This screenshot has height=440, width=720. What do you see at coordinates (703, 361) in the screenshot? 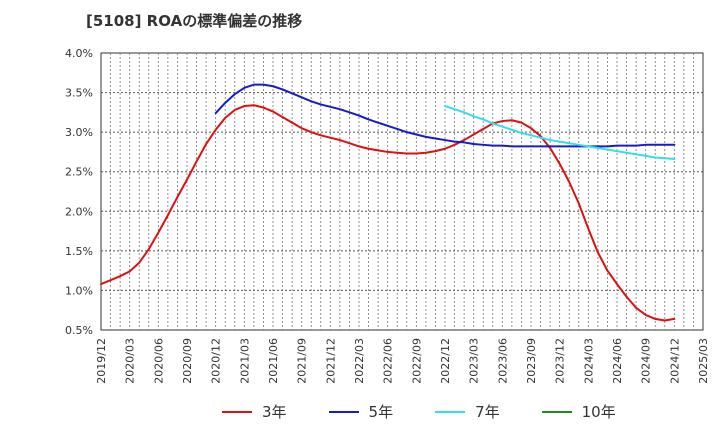
I see `x-tick-label: 2025/03` at bounding box center [703, 361].